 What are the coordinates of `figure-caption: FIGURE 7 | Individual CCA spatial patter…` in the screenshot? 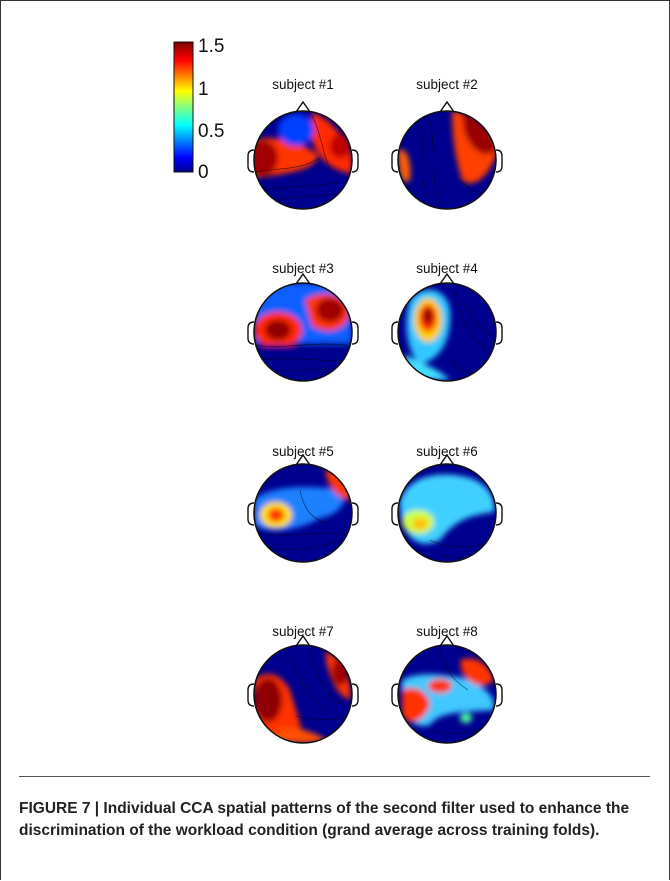 It's located at (324, 819).